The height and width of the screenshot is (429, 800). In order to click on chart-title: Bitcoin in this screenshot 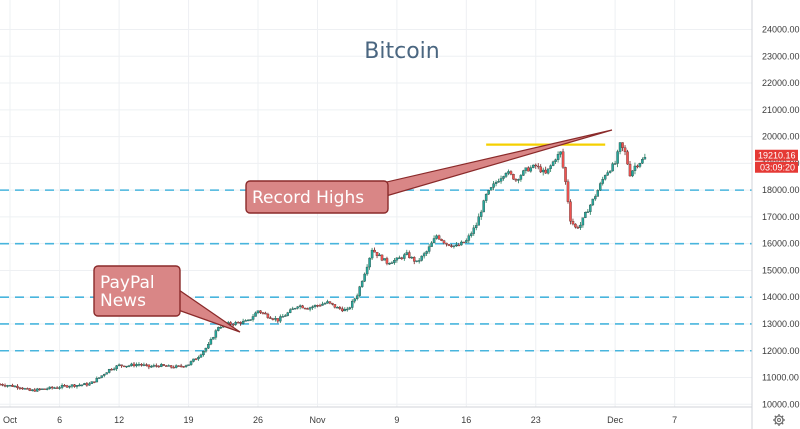, I will do `click(401, 51)`.